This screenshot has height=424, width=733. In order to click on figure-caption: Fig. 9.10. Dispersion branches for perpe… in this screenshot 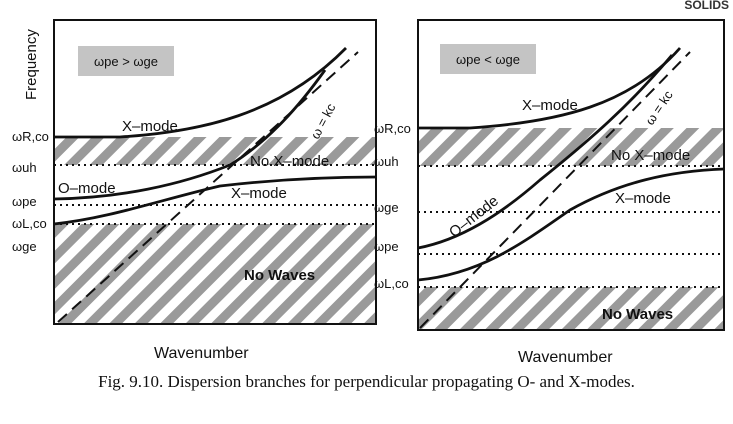, I will do `click(366, 381)`.